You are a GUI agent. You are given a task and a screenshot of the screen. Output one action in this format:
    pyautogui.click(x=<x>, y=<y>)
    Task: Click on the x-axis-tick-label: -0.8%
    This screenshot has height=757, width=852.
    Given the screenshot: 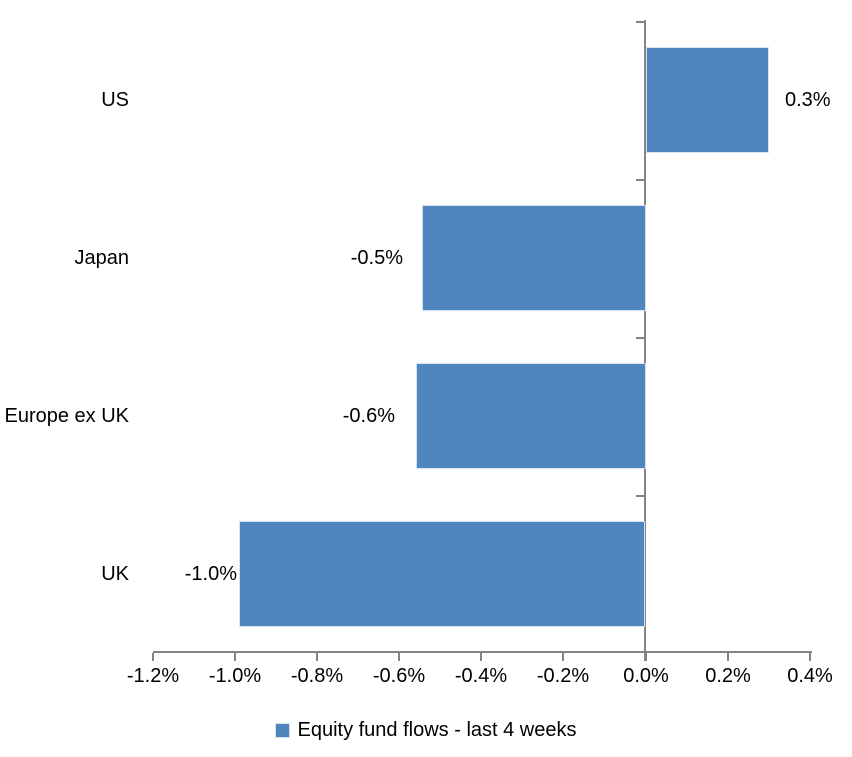 What is the action you would take?
    pyautogui.click(x=317, y=676)
    